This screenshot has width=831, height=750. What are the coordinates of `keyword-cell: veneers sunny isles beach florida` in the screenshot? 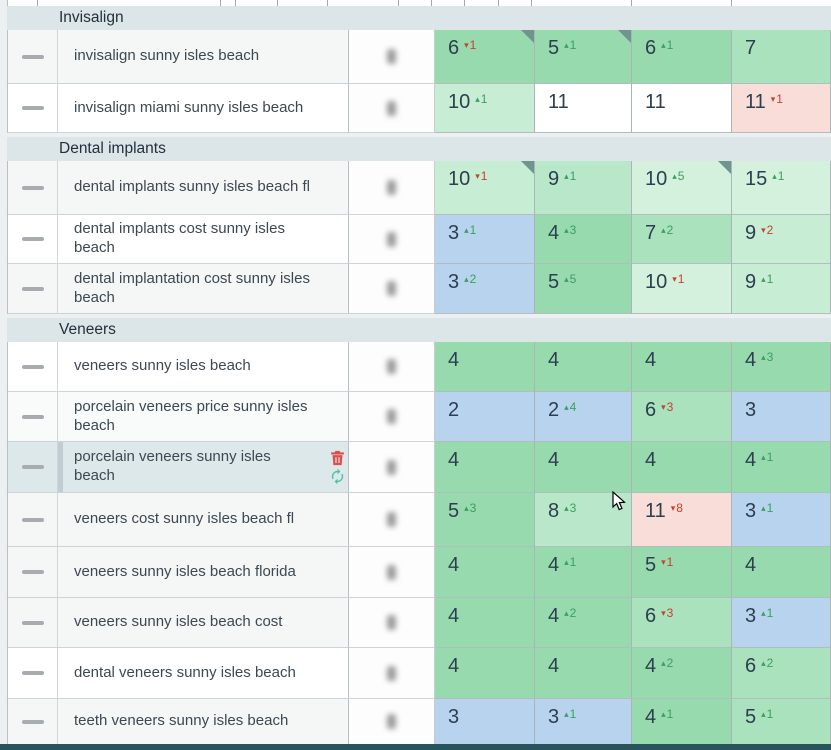 It's located at (203, 572).